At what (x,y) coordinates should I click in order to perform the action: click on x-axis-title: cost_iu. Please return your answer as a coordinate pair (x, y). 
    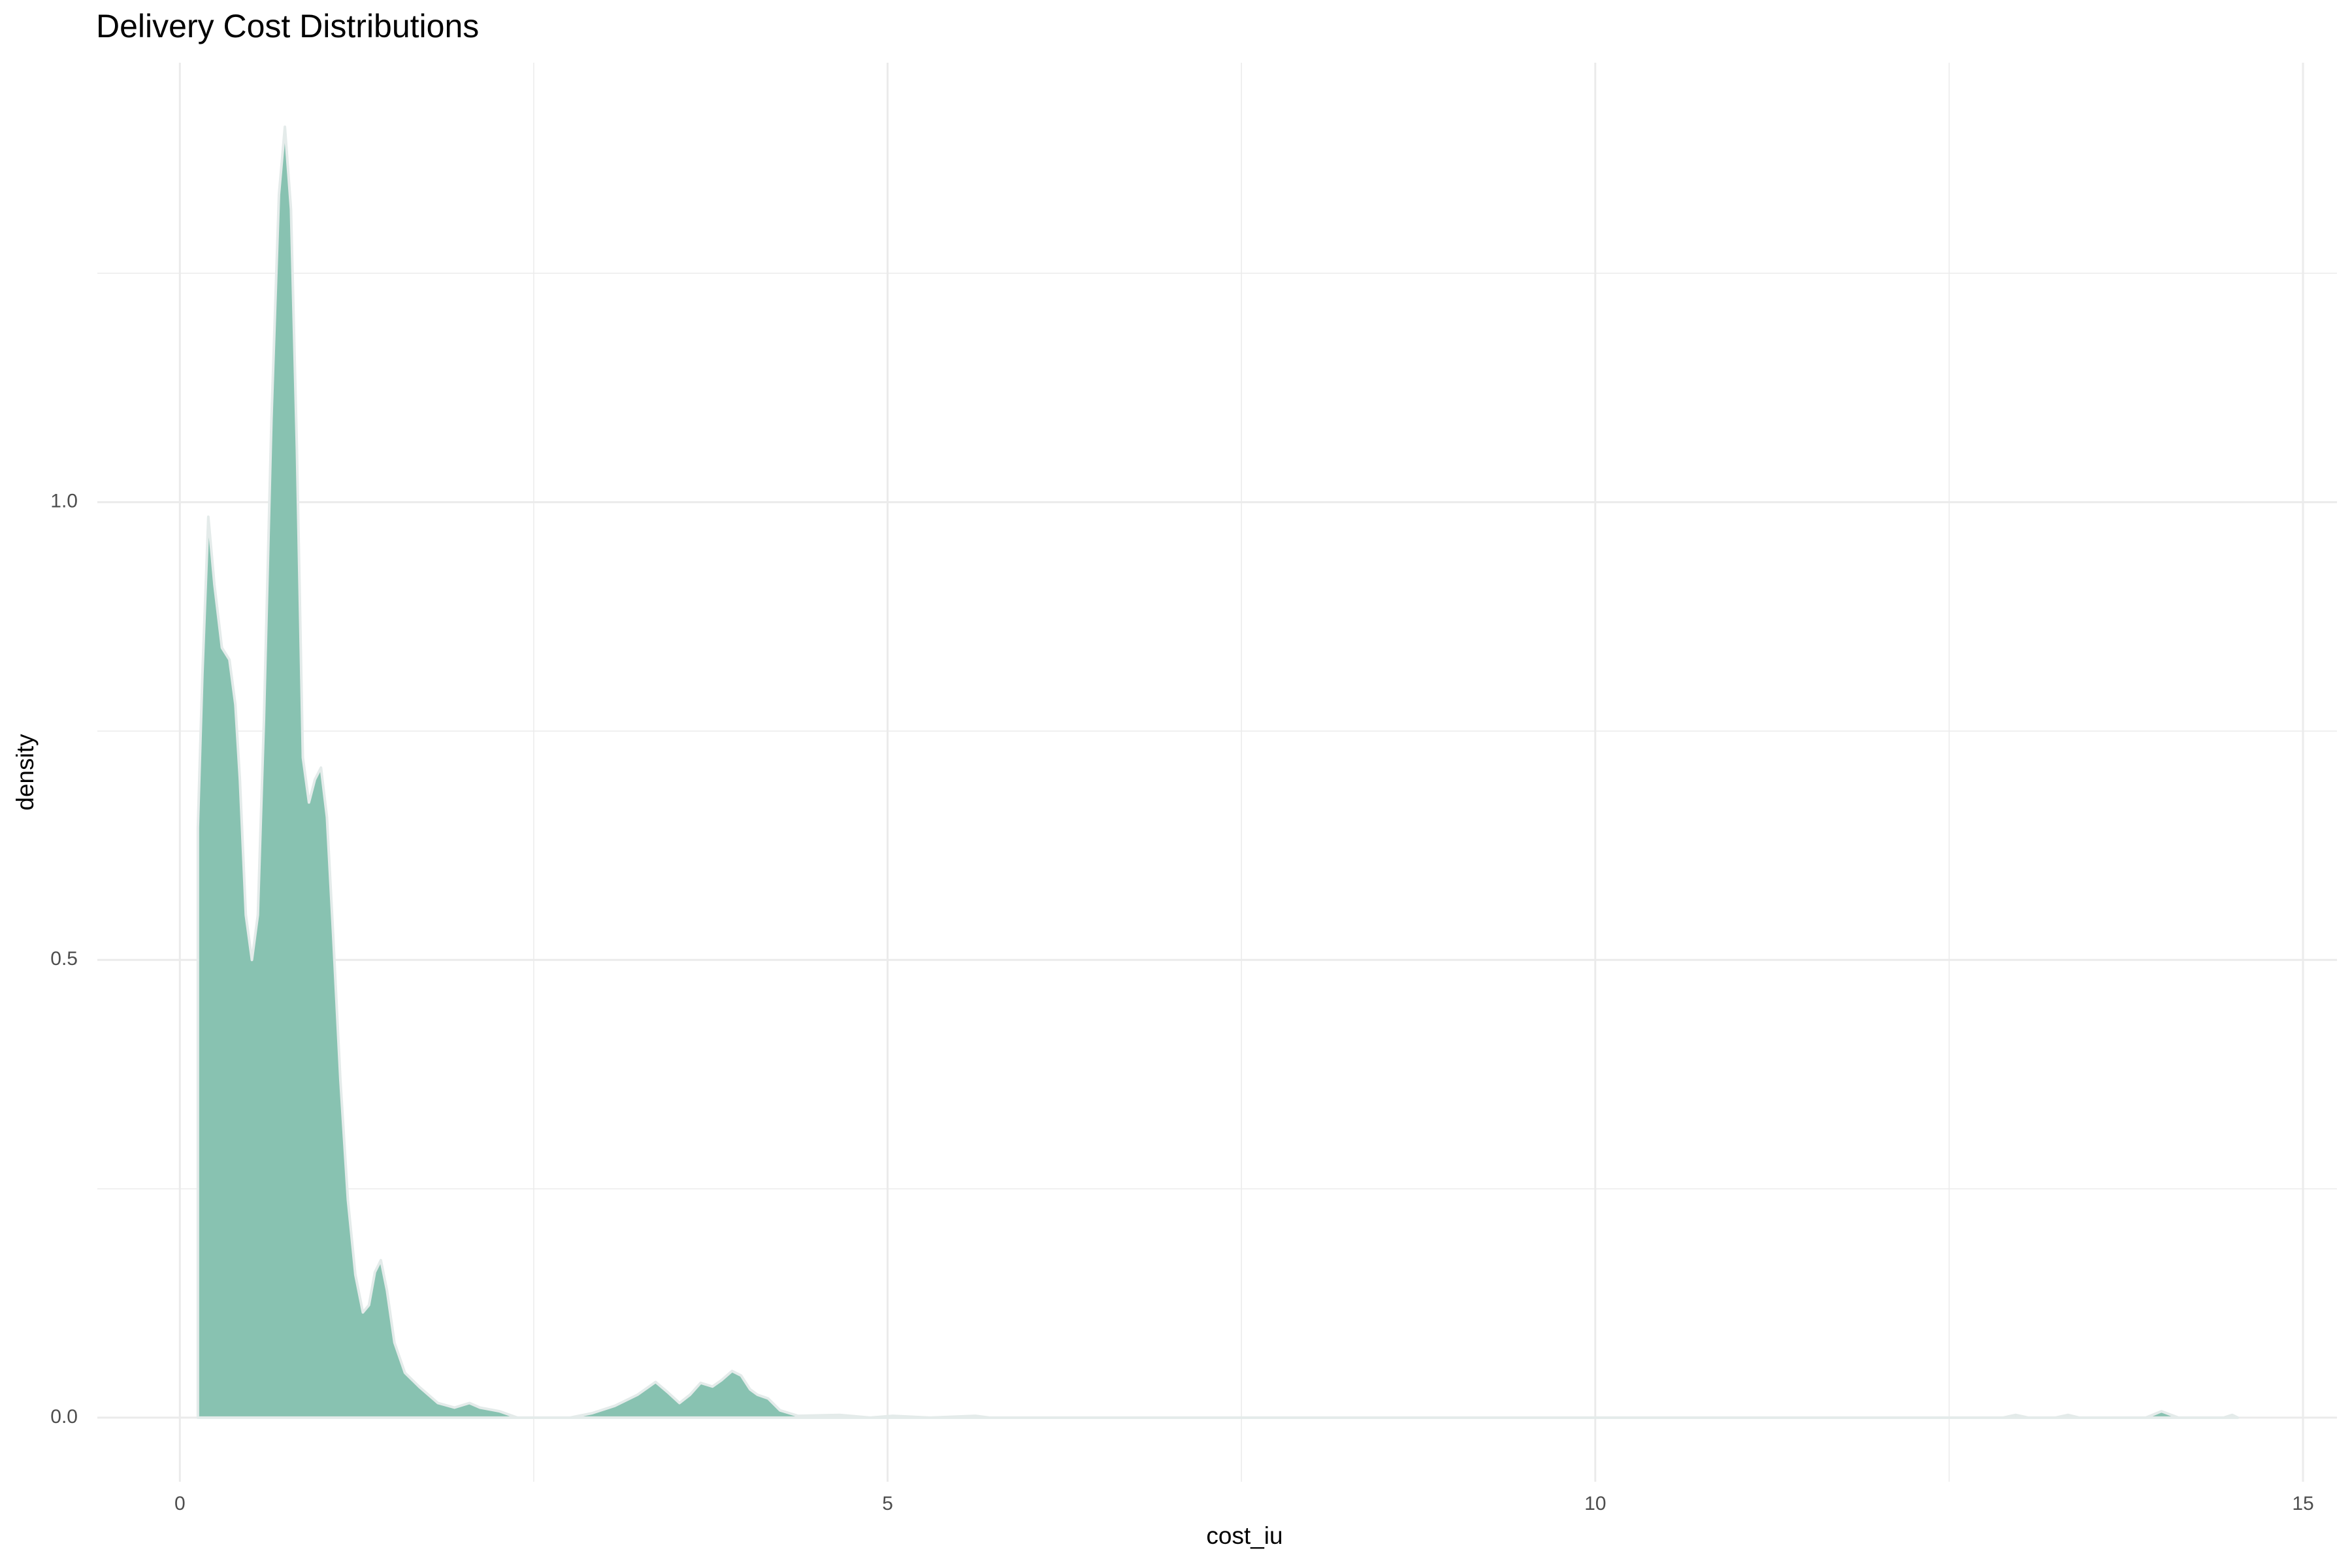
    Looking at the image, I should click on (1244, 1535).